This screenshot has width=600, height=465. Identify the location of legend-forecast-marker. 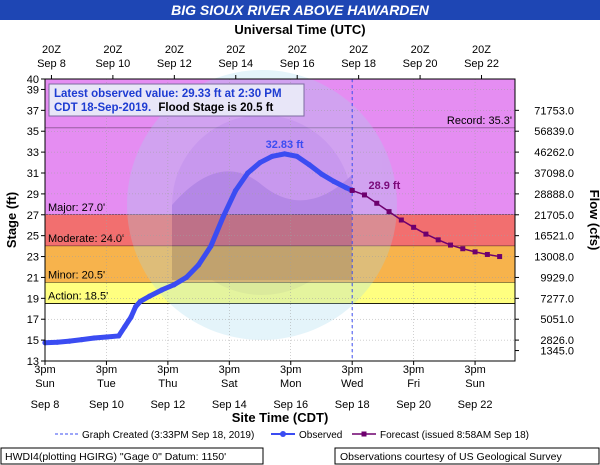
(364, 434).